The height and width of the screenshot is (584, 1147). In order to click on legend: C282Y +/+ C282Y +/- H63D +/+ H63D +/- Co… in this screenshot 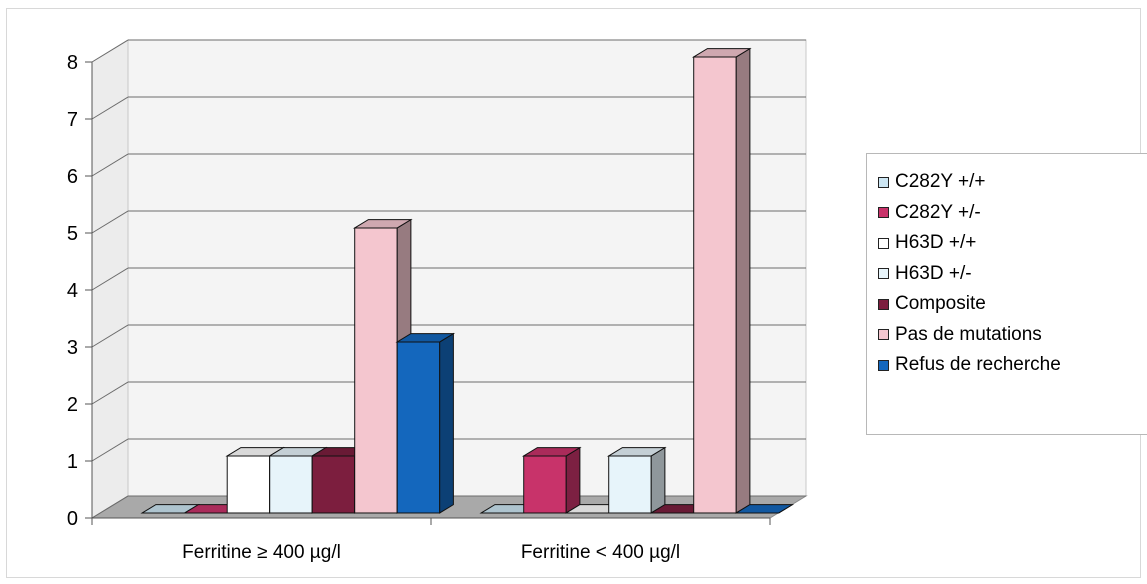, I will do `click(1006, 294)`.